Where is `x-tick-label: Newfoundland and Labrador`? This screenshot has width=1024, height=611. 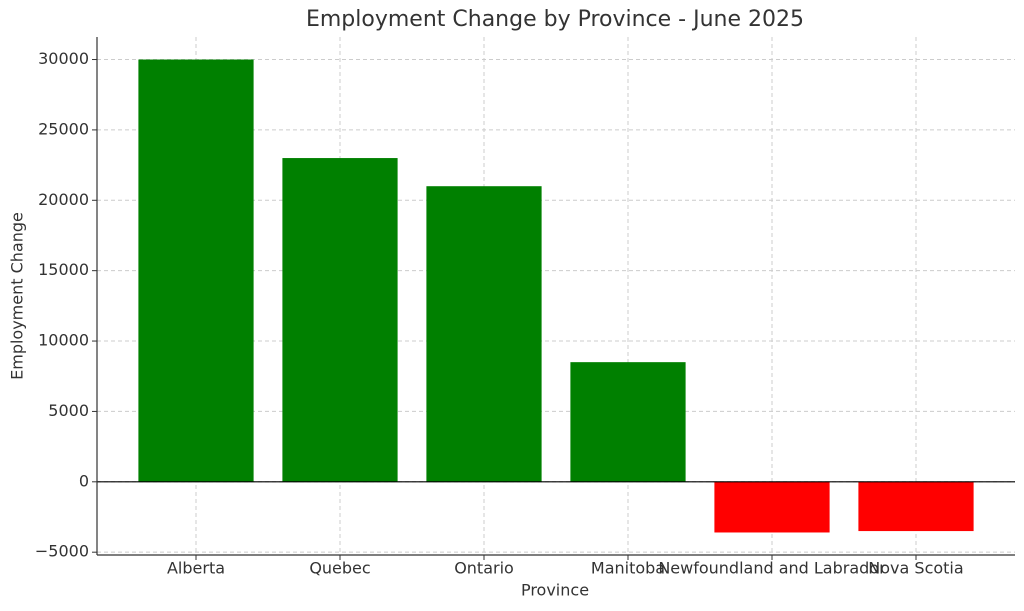
x-tick-label: Newfoundland and Labrador is located at coordinates (772, 568).